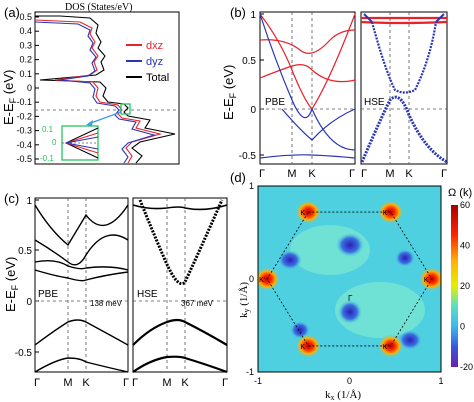  I want to click on panel-c-ytick-label: 0, so click(29, 302).